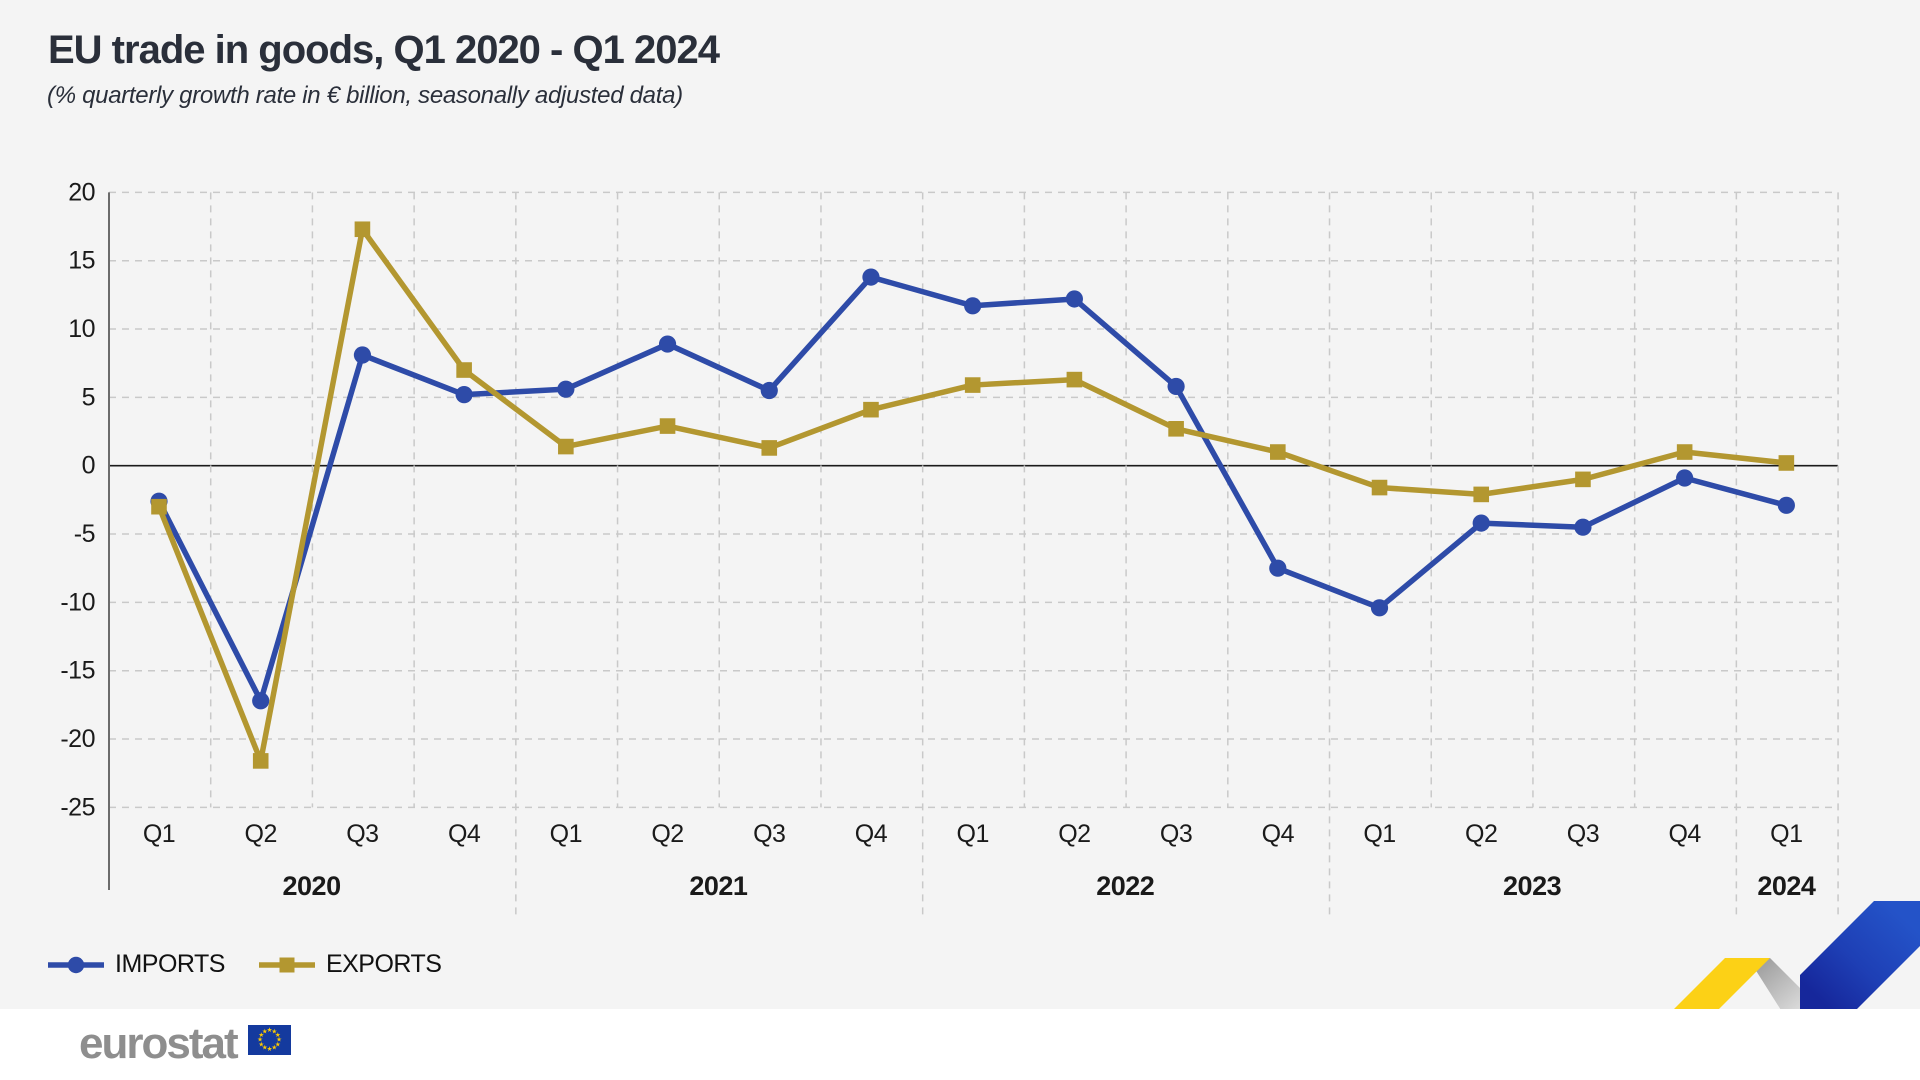 Image resolution: width=1920 pixels, height=1080 pixels. I want to click on y-axis-tick-label: -20, so click(77, 739).